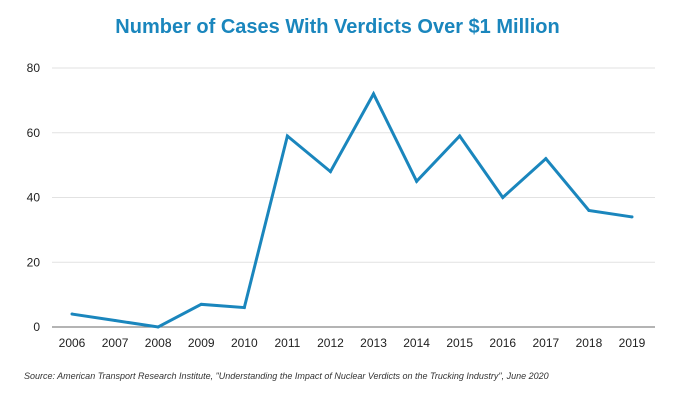 This screenshot has width=675, height=400. What do you see at coordinates (502, 343) in the screenshot?
I see `x-tick-label: 2016` at bounding box center [502, 343].